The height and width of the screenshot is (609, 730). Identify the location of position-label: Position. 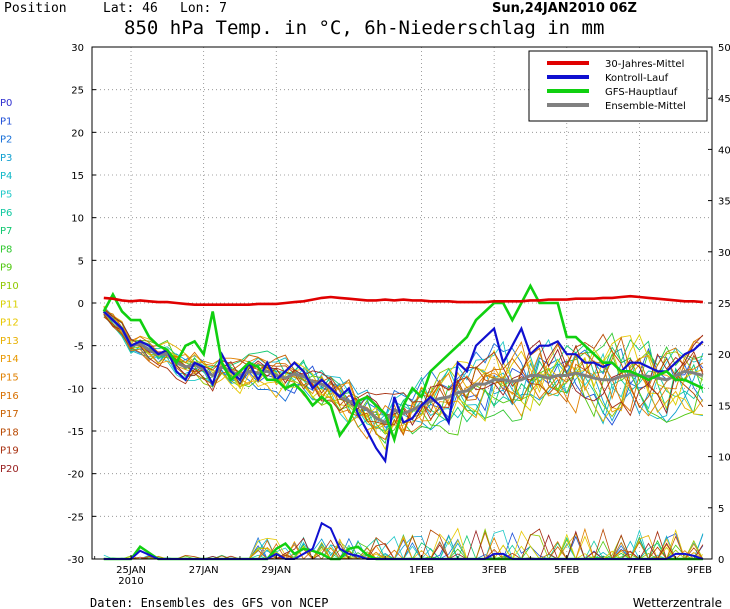
(35, 8).